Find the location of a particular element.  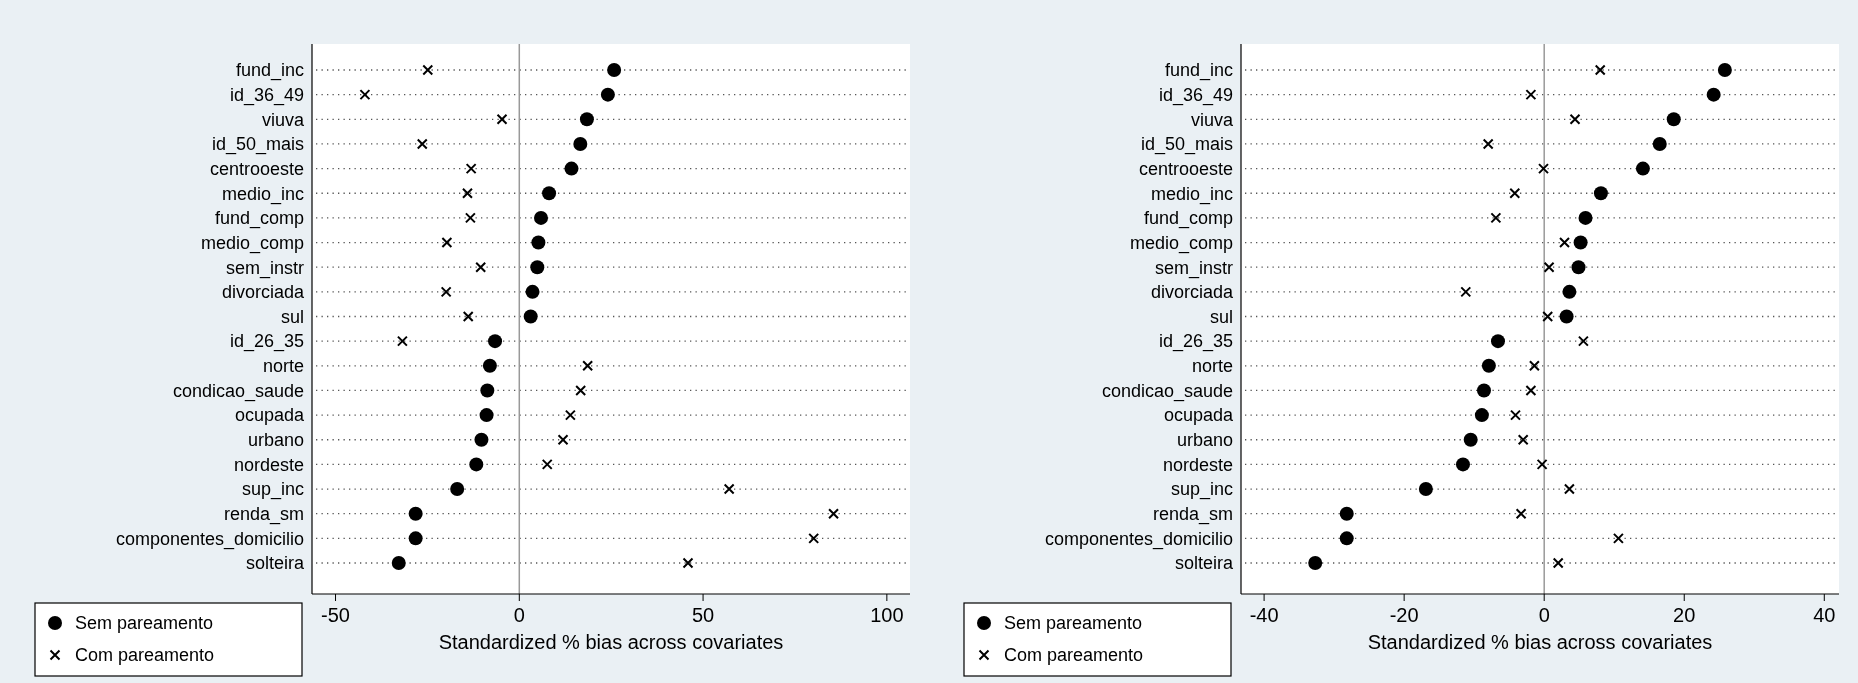

x-tick-label: -40 is located at coordinates (1264, 615).